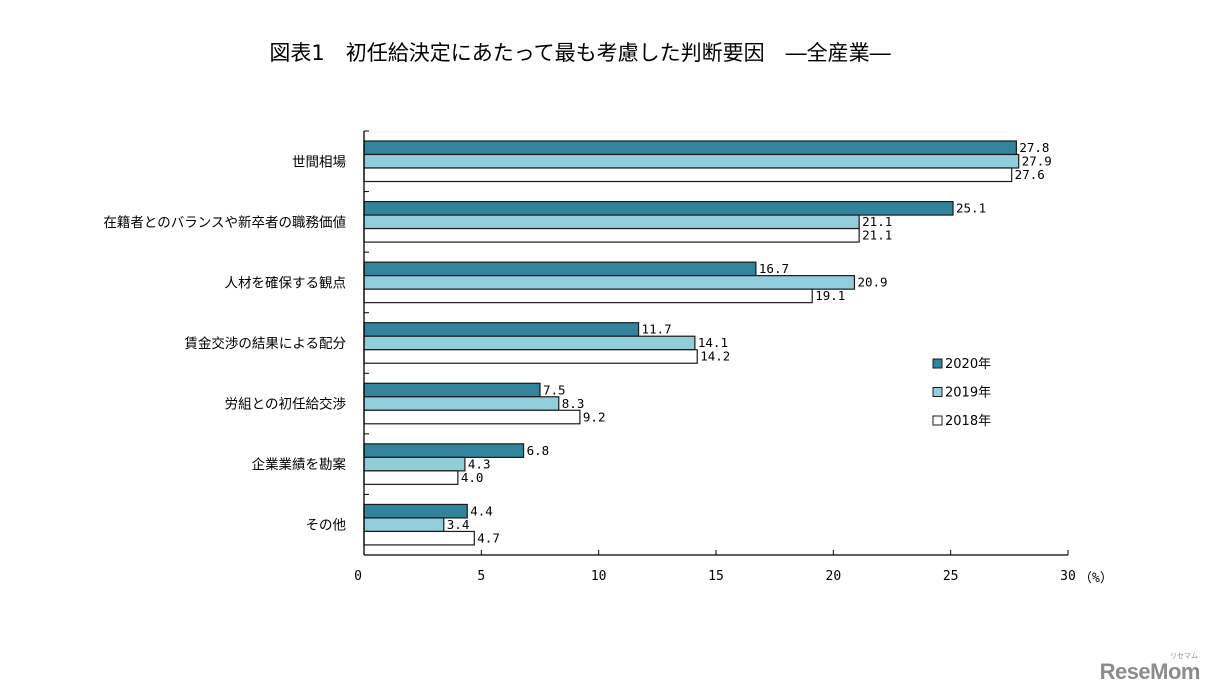 The width and height of the screenshot is (1214, 695). Describe the element at coordinates (224, 222) in the screenshot. I see `category-label: 在籍者とのバランスや新卒者の職務価値` at that location.